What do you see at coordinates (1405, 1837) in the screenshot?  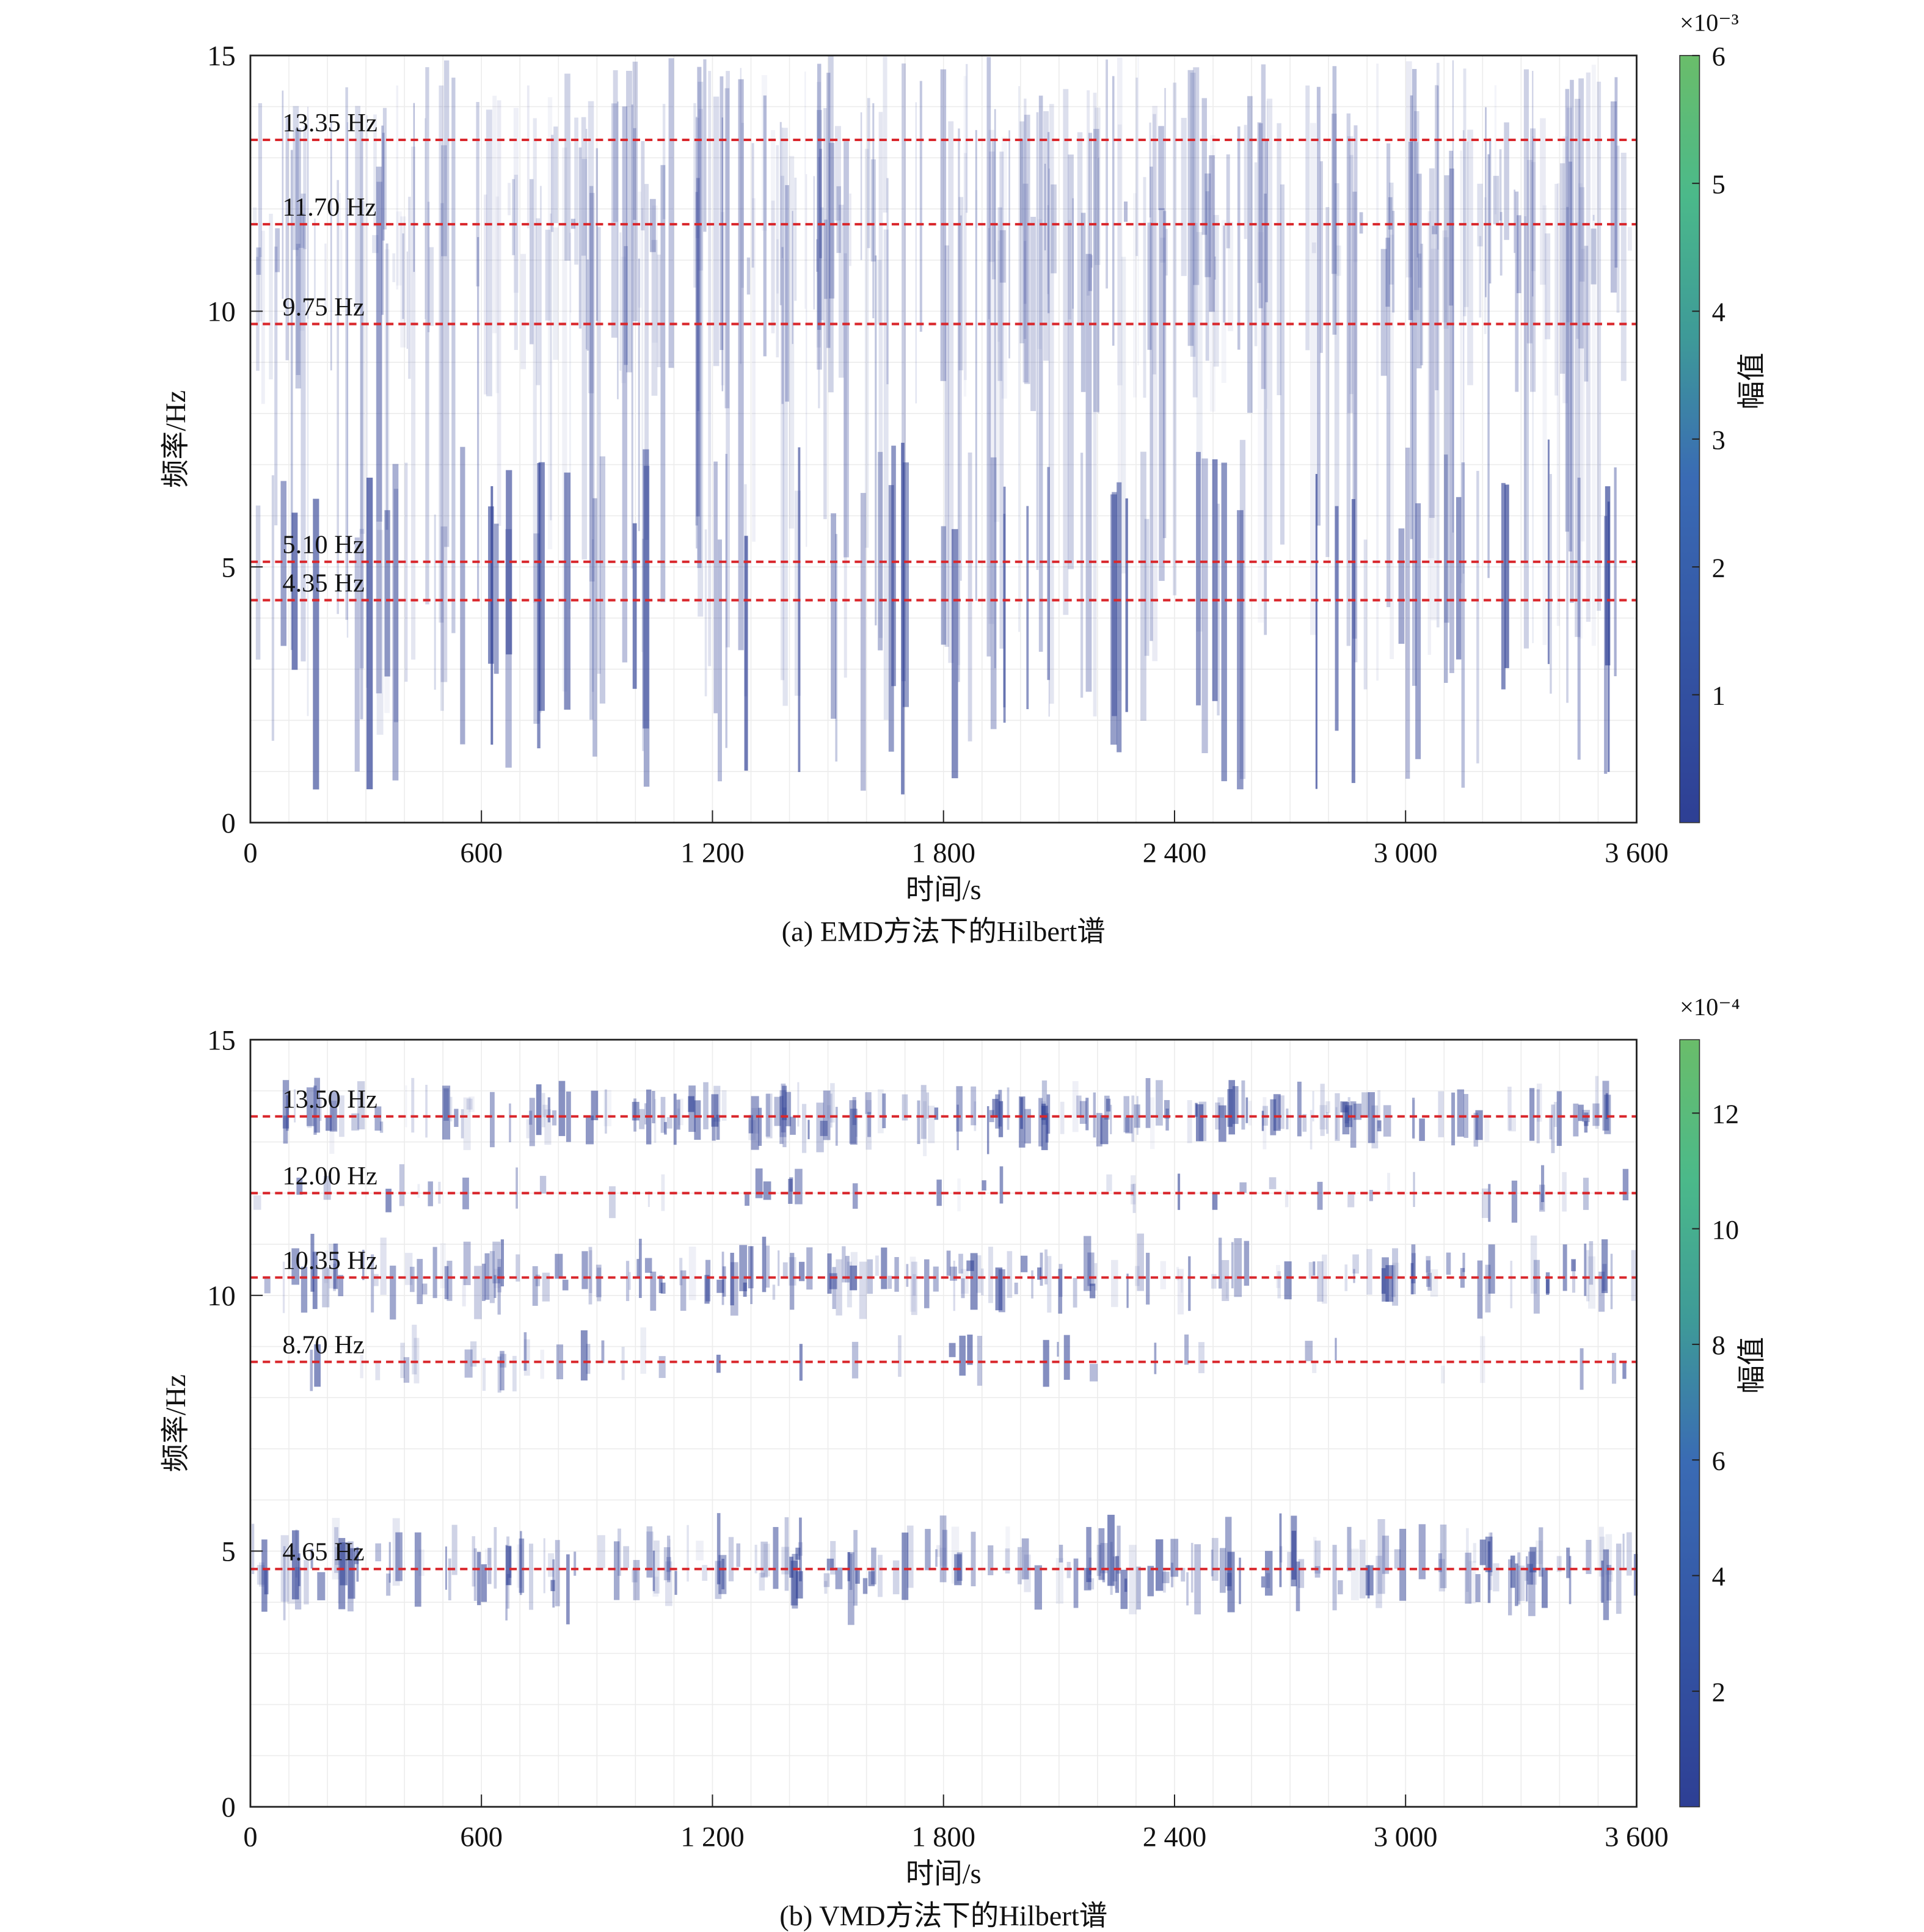 I see `x-tick-label: 3 000` at bounding box center [1405, 1837].